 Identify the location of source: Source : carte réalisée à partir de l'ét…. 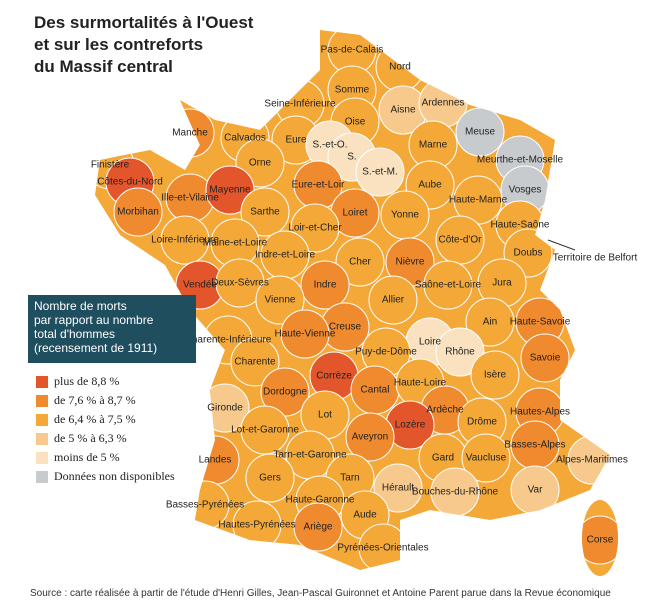
(320, 593).